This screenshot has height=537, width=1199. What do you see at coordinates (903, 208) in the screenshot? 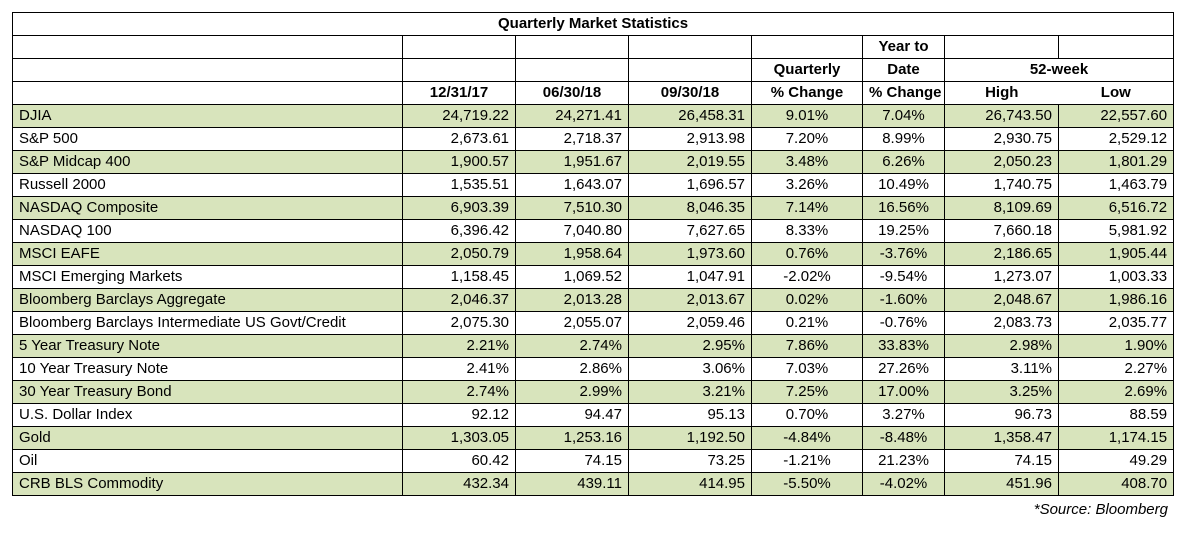
I see `ytd-change: 16.56%` at bounding box center [903, 208].